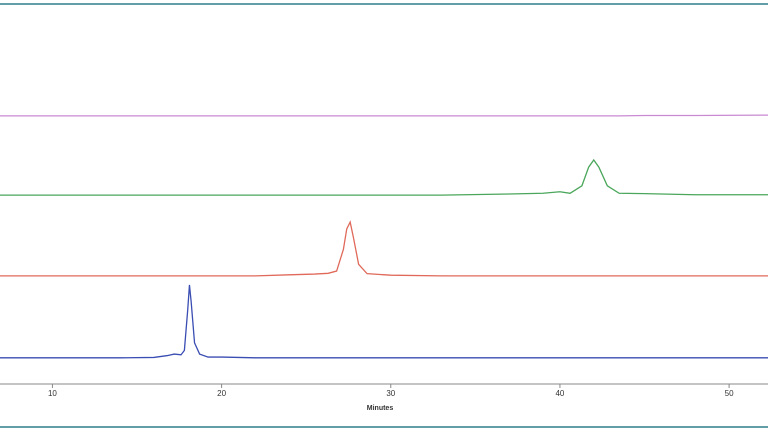  Describe the element at coordinates (52, 393) in the screenshot. I see `x-tick-label: 10` at that location.